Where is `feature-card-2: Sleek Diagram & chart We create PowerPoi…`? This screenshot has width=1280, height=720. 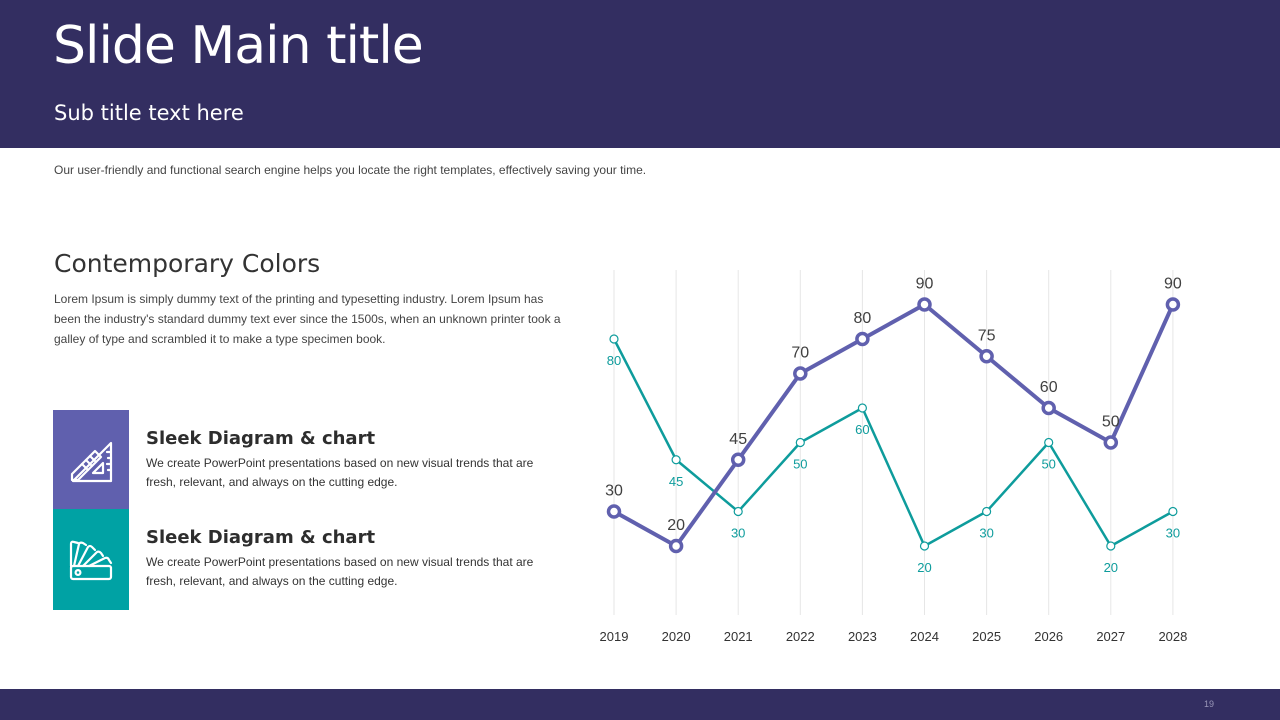 feature-card-2: Sleek Diagram & chart We create PowerPoi… is located at coordinates (313, 559).